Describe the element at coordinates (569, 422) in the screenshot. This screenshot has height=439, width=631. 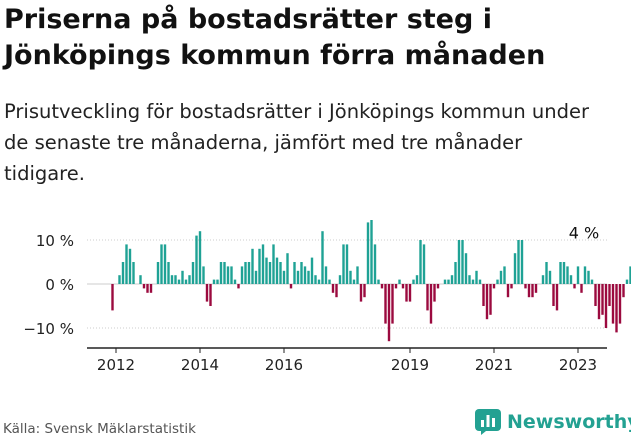
I see `brand-name: Newsworthy` at that location.